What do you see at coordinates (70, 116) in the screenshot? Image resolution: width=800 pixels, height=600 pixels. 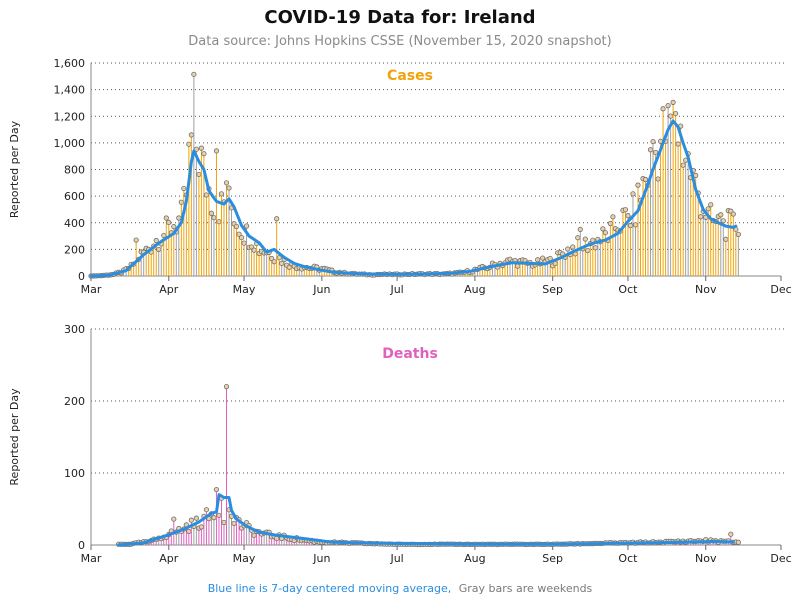 I see `y-tick-label: 1,200` at bounding box center [70, 116].